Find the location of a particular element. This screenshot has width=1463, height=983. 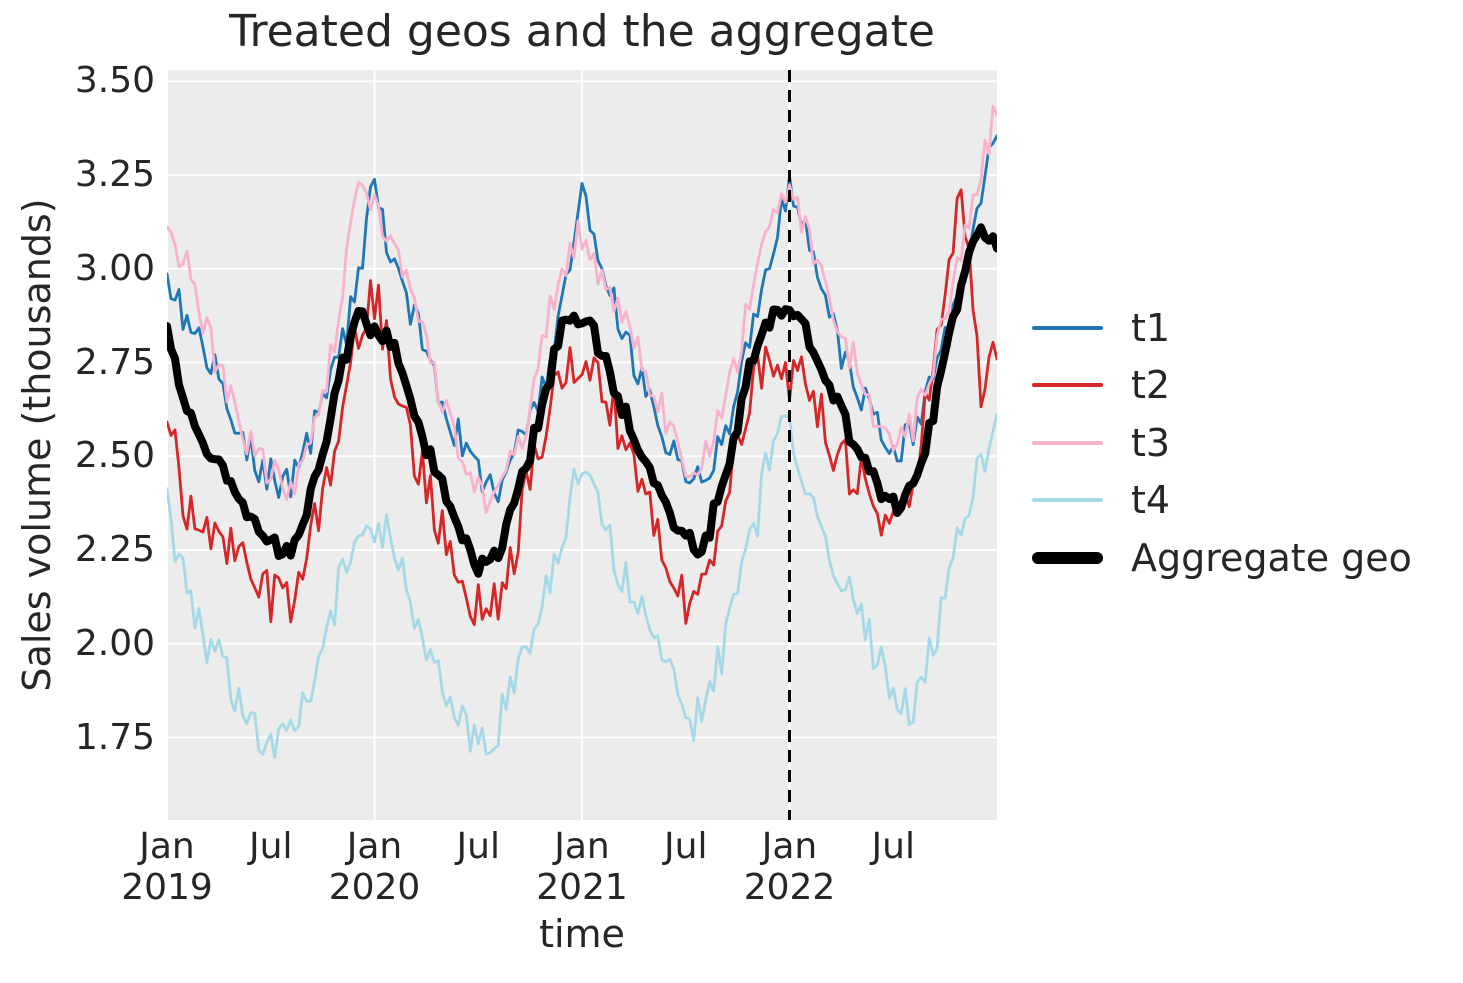

chart-title: Treated geos and the aggregate is located at coordinates (582, 31).